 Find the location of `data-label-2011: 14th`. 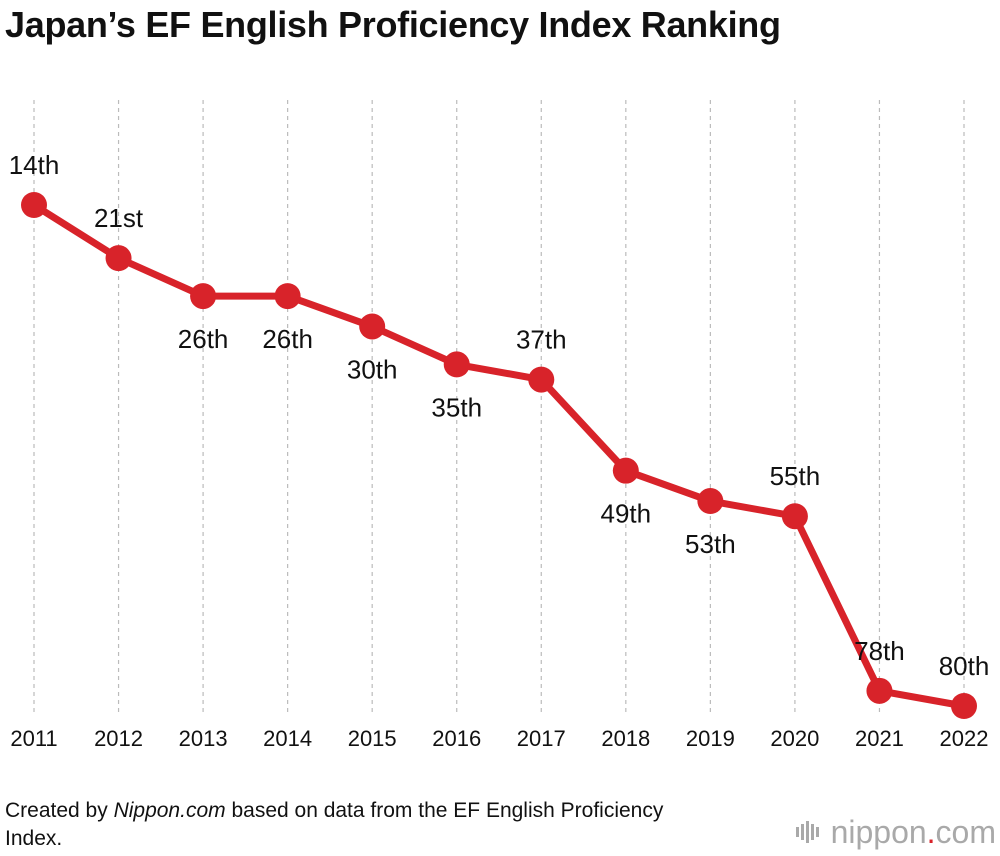

data-label-2011: 14th is located at coordinates (34, 165).